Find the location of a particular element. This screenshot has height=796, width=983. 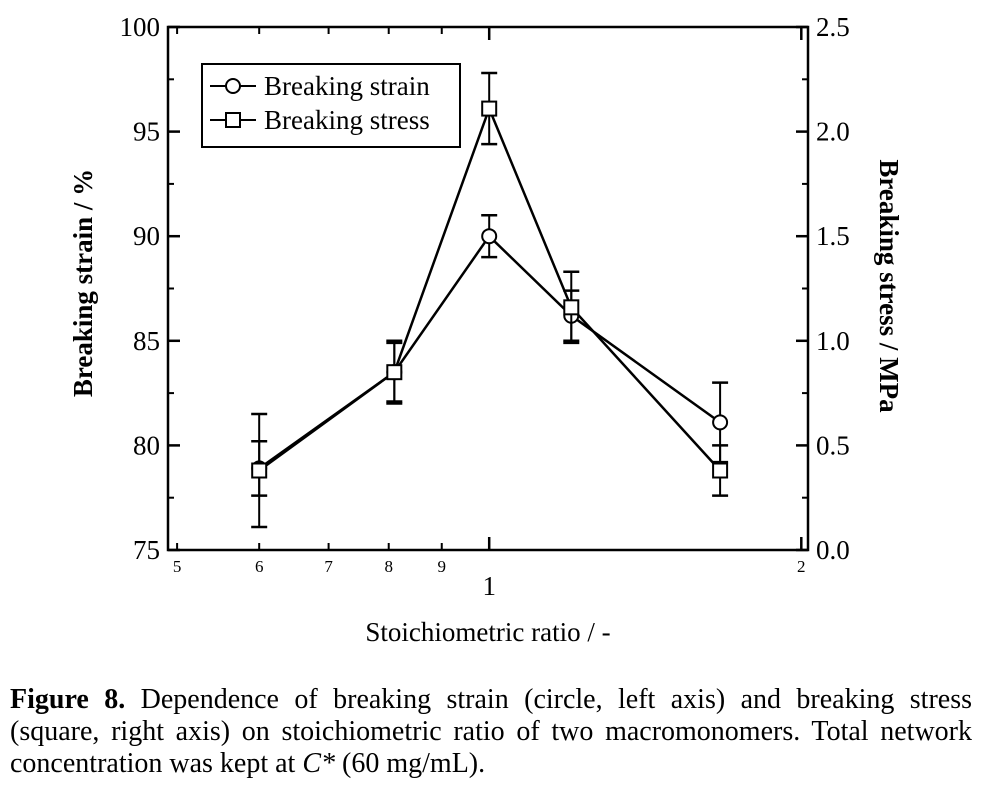

legend-marker-stress is located at coordinates (233, 120).